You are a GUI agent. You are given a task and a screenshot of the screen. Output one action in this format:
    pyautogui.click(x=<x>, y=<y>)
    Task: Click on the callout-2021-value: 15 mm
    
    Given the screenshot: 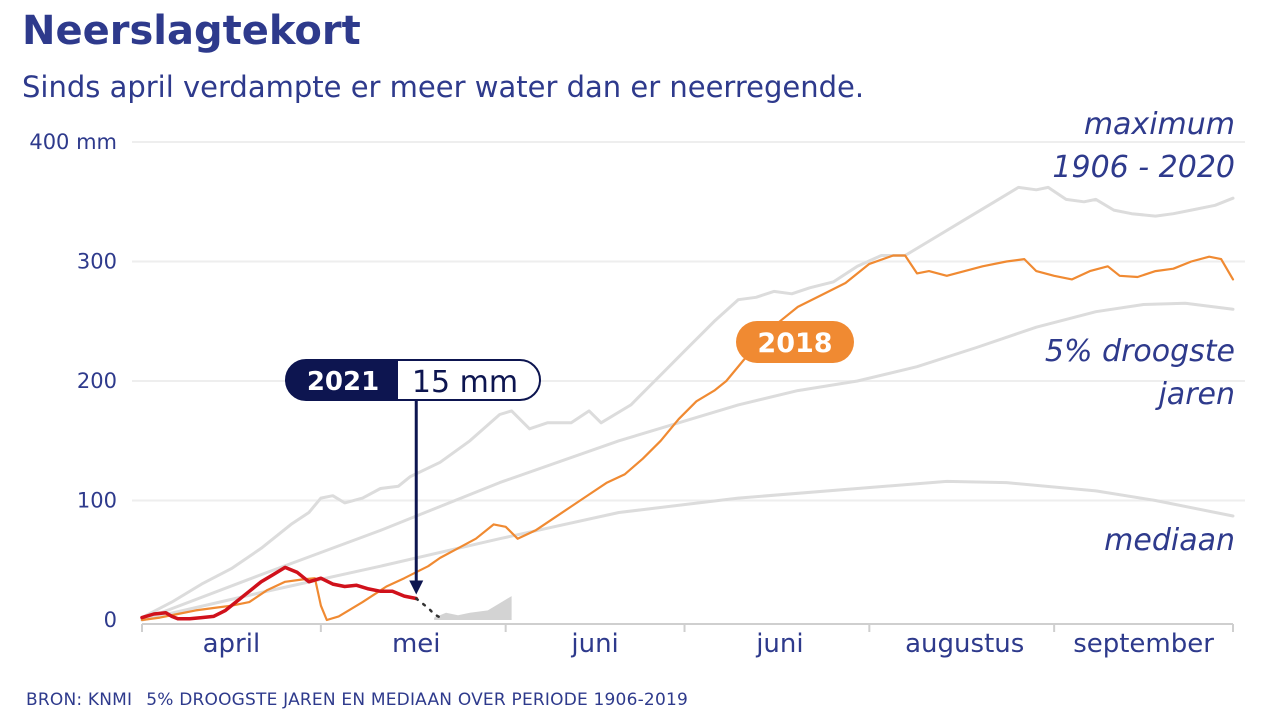 What is the action you would take?
    pyautogui.click(x=465, y=382)
    